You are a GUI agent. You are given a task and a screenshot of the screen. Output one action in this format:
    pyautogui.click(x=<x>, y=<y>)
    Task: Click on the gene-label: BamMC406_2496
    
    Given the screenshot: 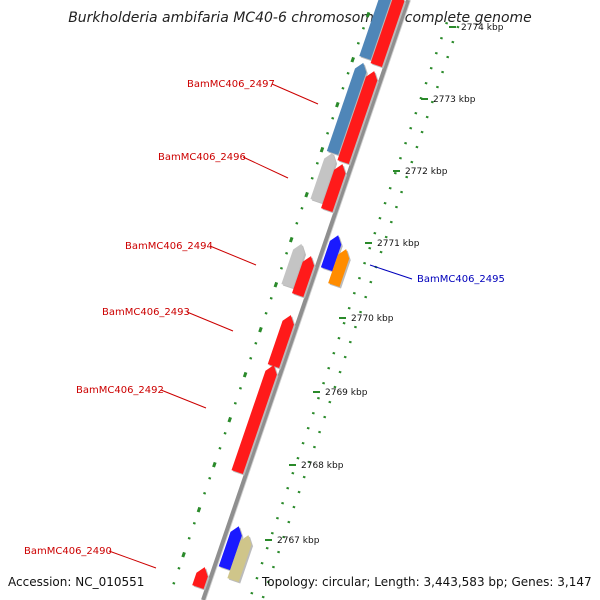 What is the action you would take?
    pyautogui.click(x=202, y=157)
    